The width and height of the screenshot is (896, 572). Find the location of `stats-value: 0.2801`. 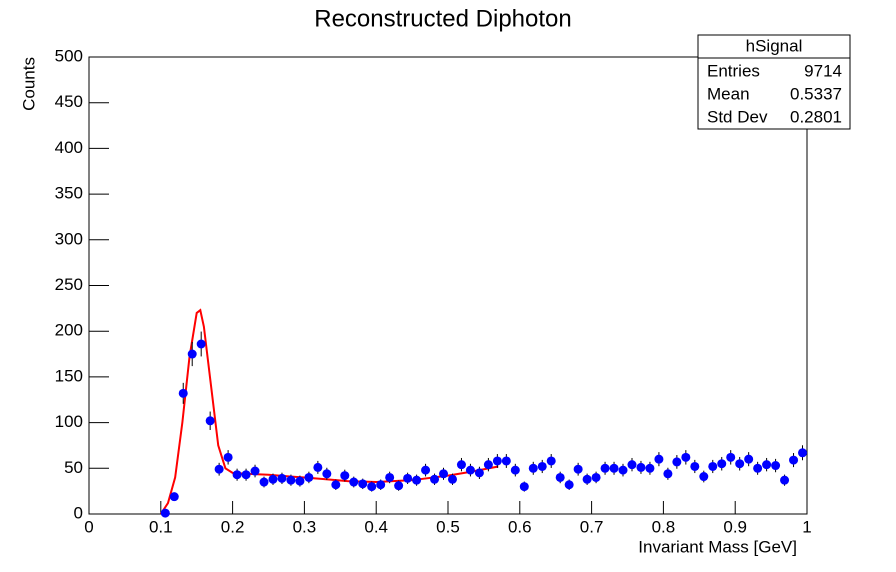

stats-value: 0.2801 is located at coordinates (816, 116).